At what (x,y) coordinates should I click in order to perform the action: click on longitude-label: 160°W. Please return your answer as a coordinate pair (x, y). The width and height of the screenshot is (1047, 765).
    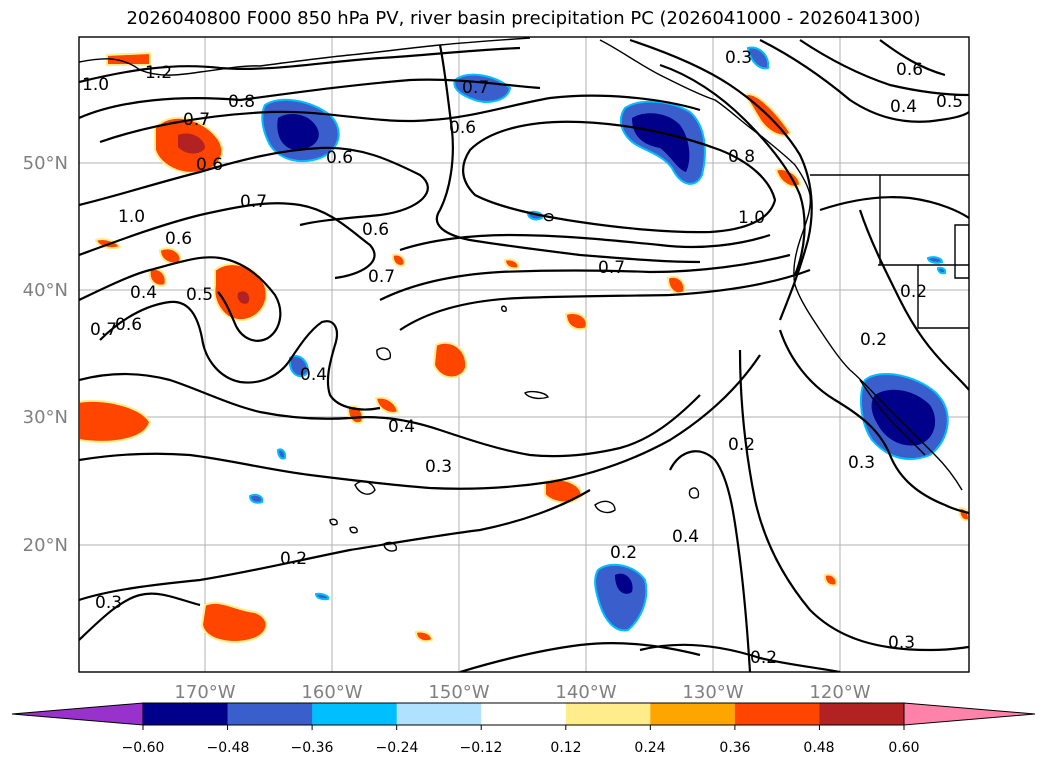
    Looking at the image, I should click on (331, 692).